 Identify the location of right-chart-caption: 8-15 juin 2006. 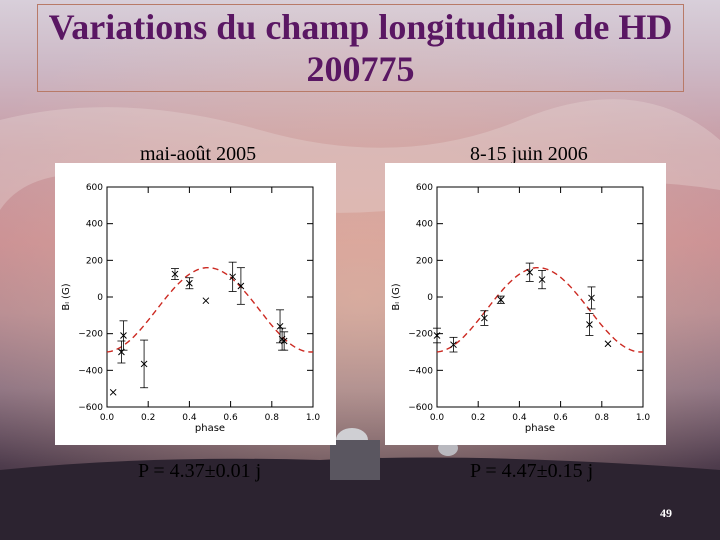
(529, 154).